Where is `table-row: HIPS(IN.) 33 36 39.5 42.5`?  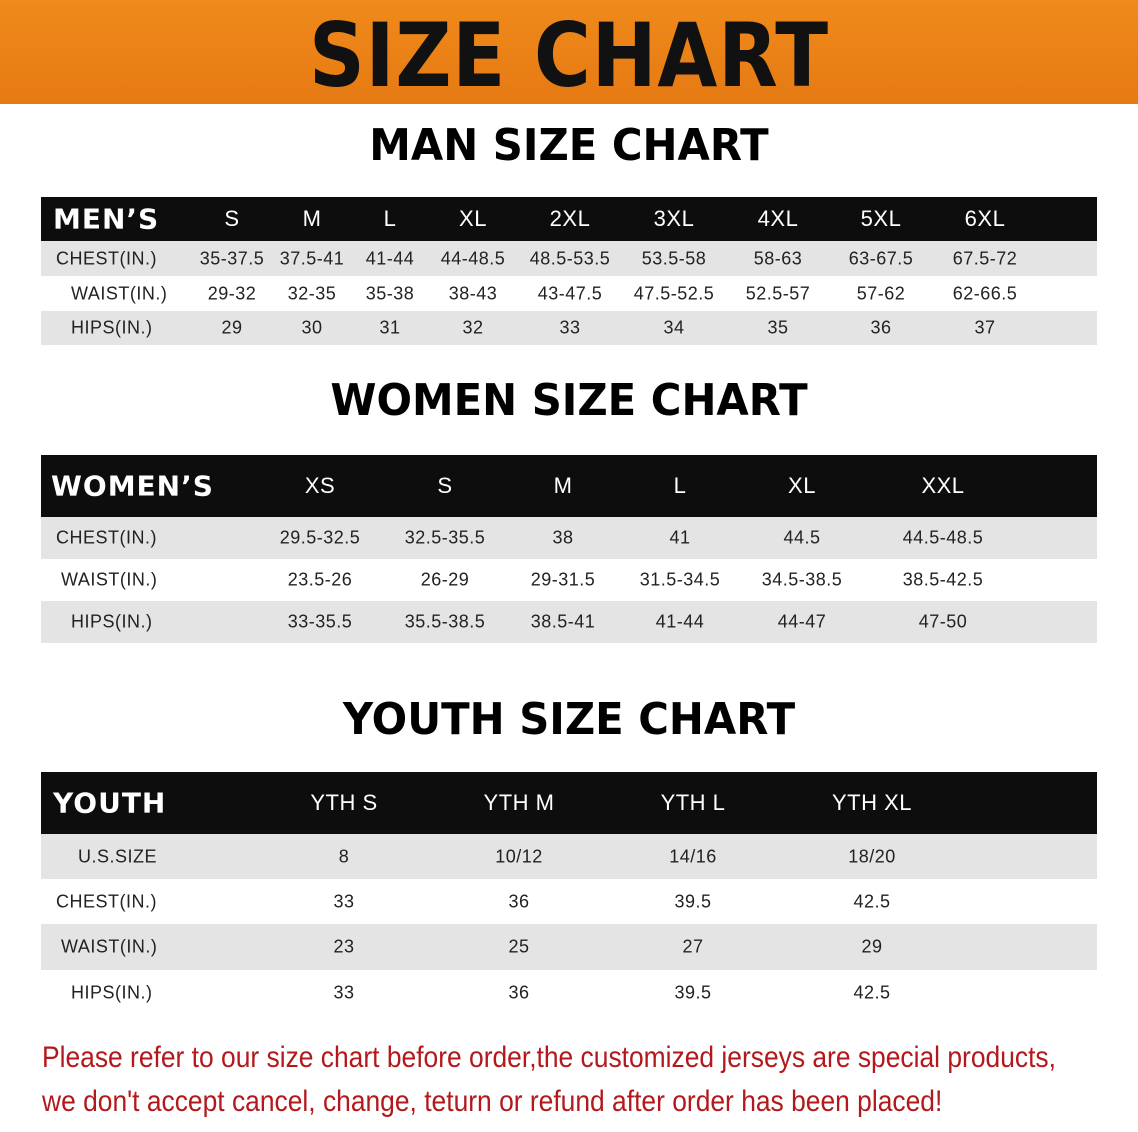 table-row: HIPS(IN.) 33 36 39.5 42.5 is located at coordinates (569, 992).